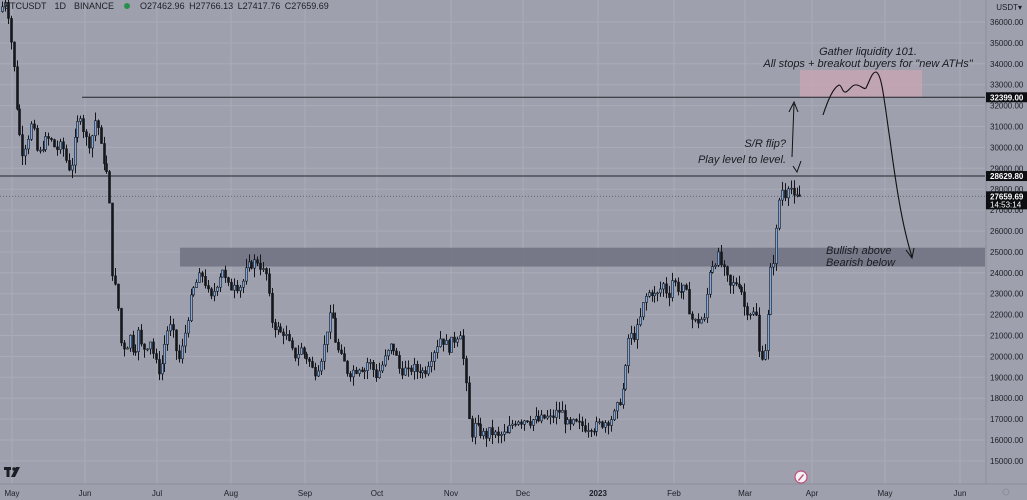 This screenshot has width=1027, height=500. What do you see at coordinates (598, 493) in the screenshot?
I see `x-tick-label: 2023` at bounding box center [598, 493].